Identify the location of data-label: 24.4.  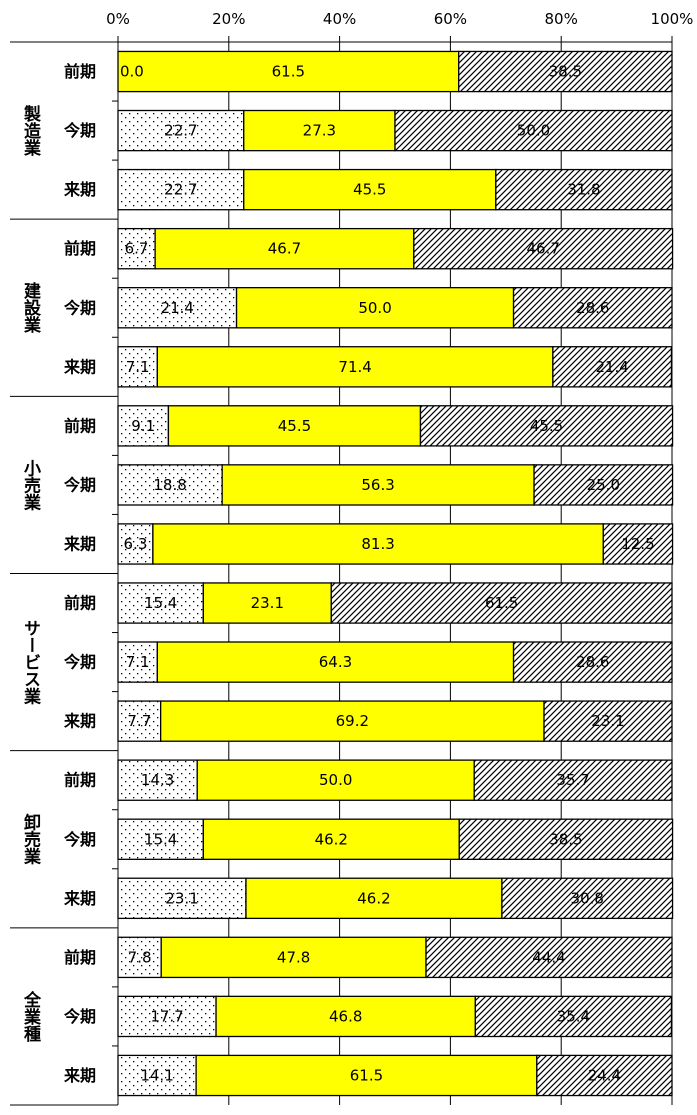
(604, 1075).